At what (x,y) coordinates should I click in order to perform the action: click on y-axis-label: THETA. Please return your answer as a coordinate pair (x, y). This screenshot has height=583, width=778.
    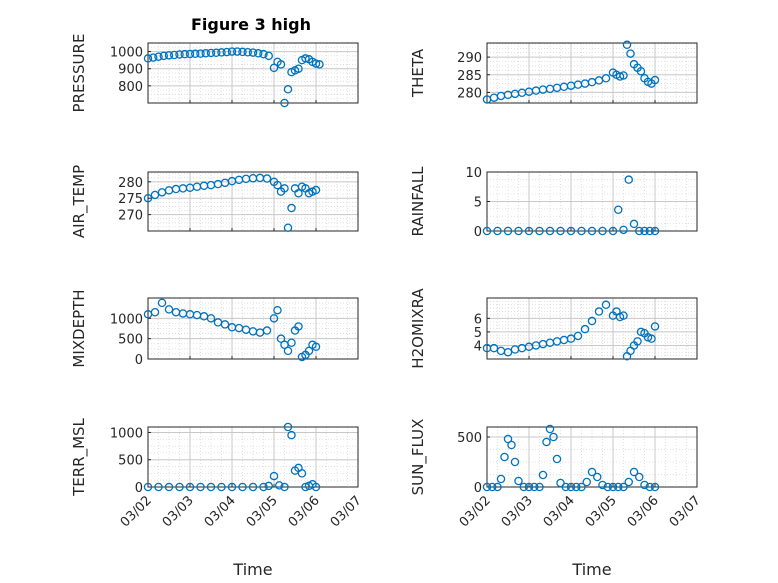
    Looking at the image, I should click on (418, 73).